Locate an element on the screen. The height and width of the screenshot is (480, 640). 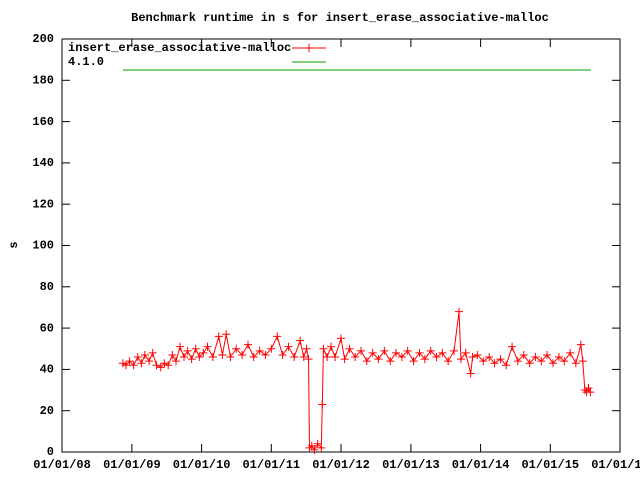
y-tick-label: 120 is located at coordinates (43, 204).